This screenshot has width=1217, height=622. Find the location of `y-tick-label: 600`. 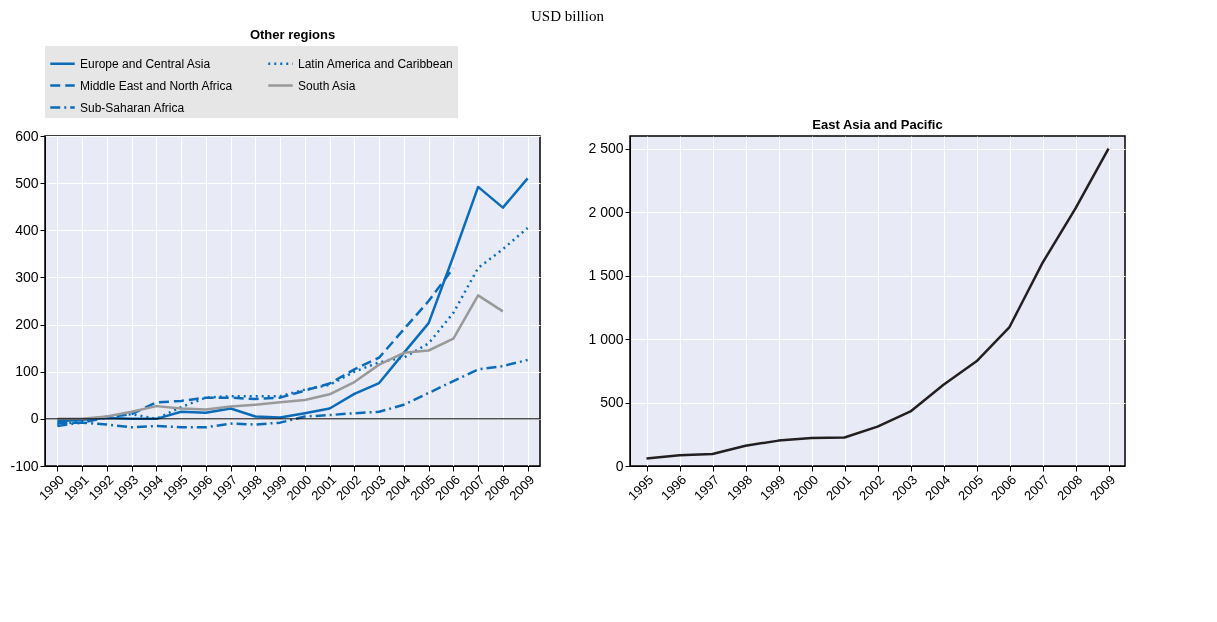

y-tick-label: 600 is located at coordinates (27, 135).